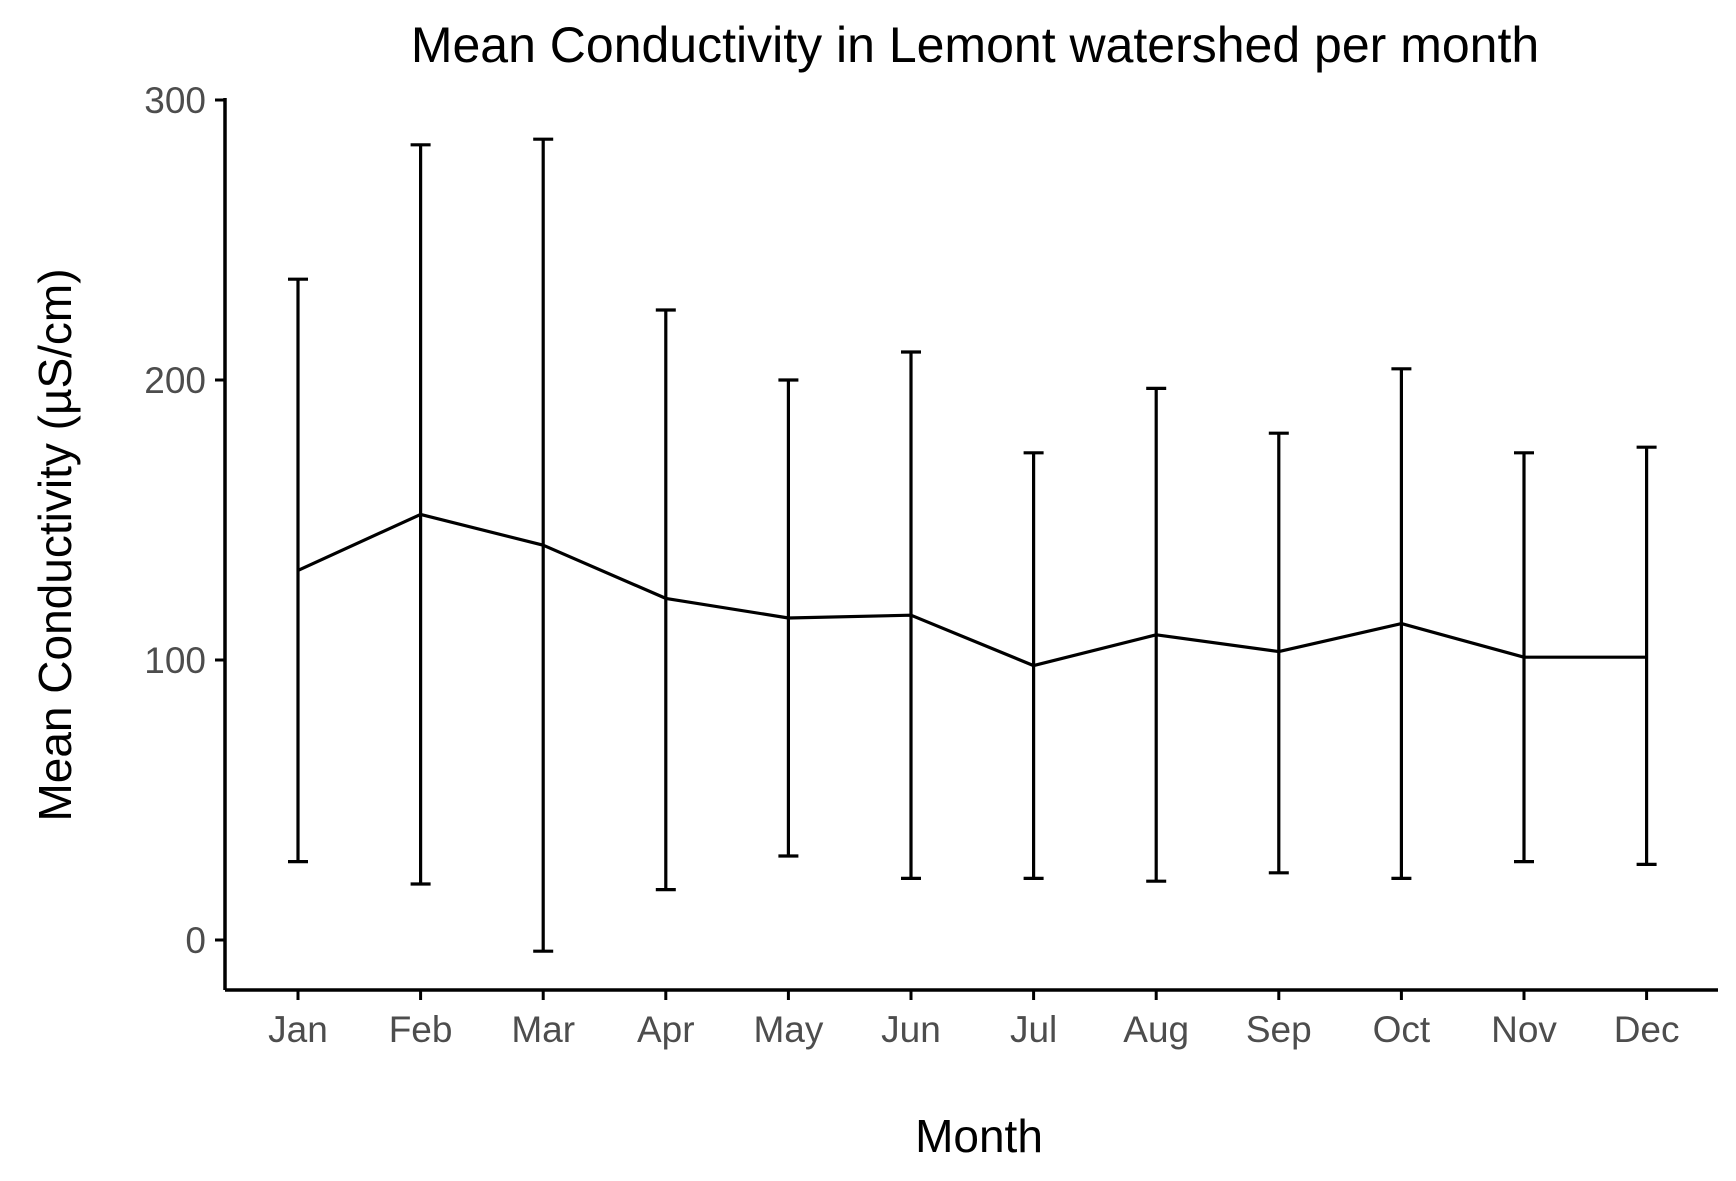 The image size is (1736, 1181). I want to click on x-tick-label: Jan, so click(298, 1029).